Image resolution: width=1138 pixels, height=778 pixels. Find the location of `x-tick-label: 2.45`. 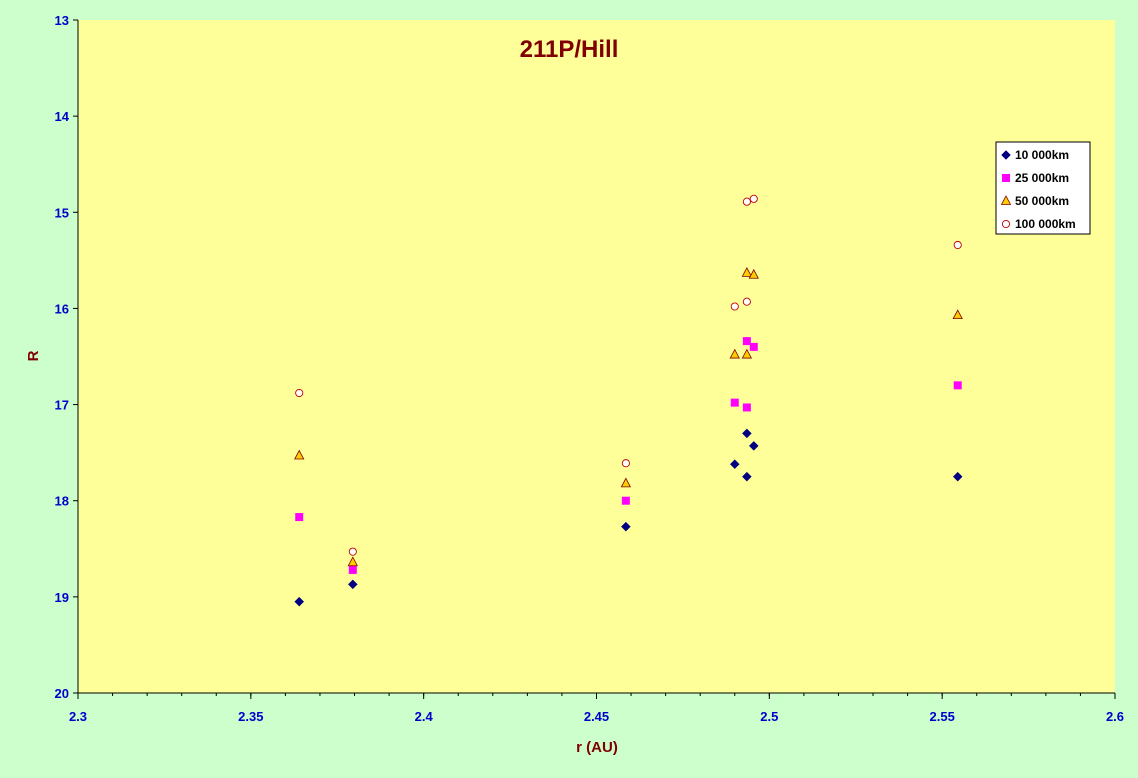

x-tick-label: 2.45 is located at coordinates (596, 716).